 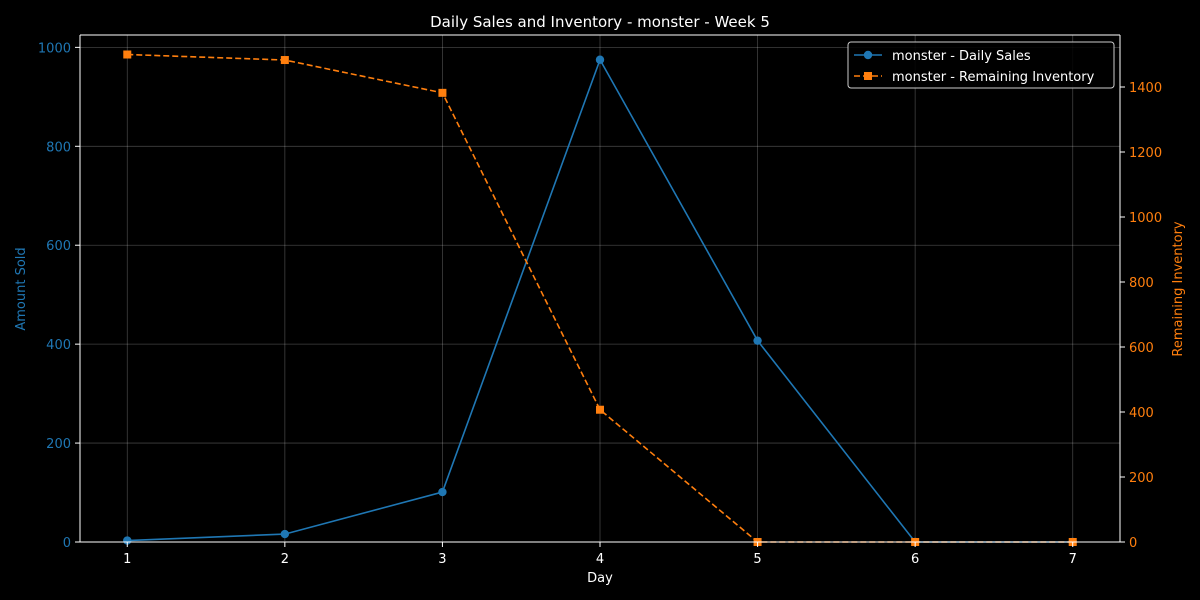 What do you see at coordinates (58, 246) in the screenshot?
I see `y-left-tick-label: 600` at bounding box center [58, 246].